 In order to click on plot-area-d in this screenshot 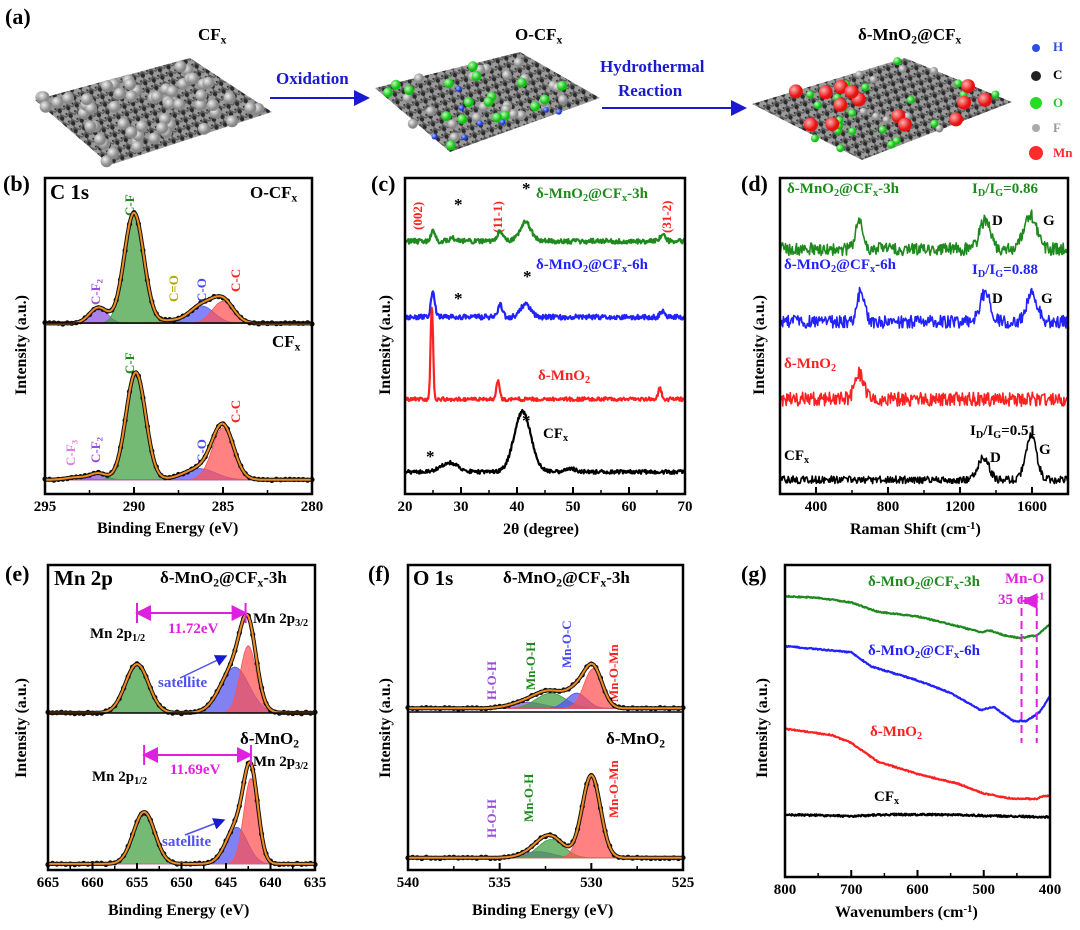, I will do `click(924, 336)`.